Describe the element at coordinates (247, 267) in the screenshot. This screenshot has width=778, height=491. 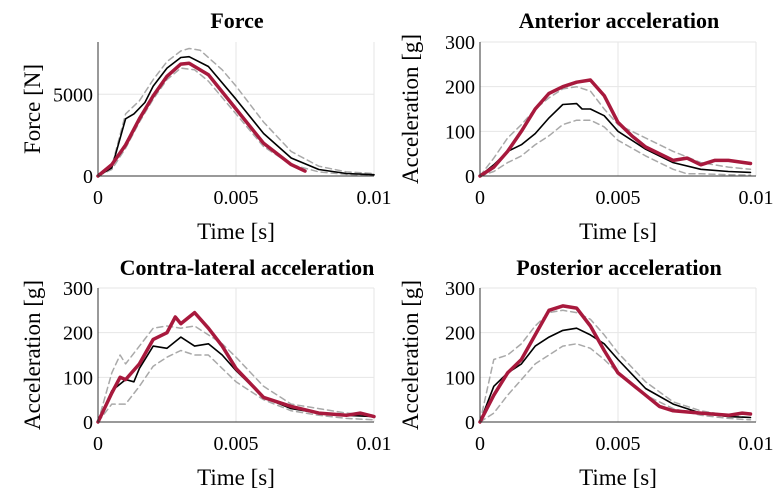
I see `chart-title: Contra-lateral acceleration` at that location.